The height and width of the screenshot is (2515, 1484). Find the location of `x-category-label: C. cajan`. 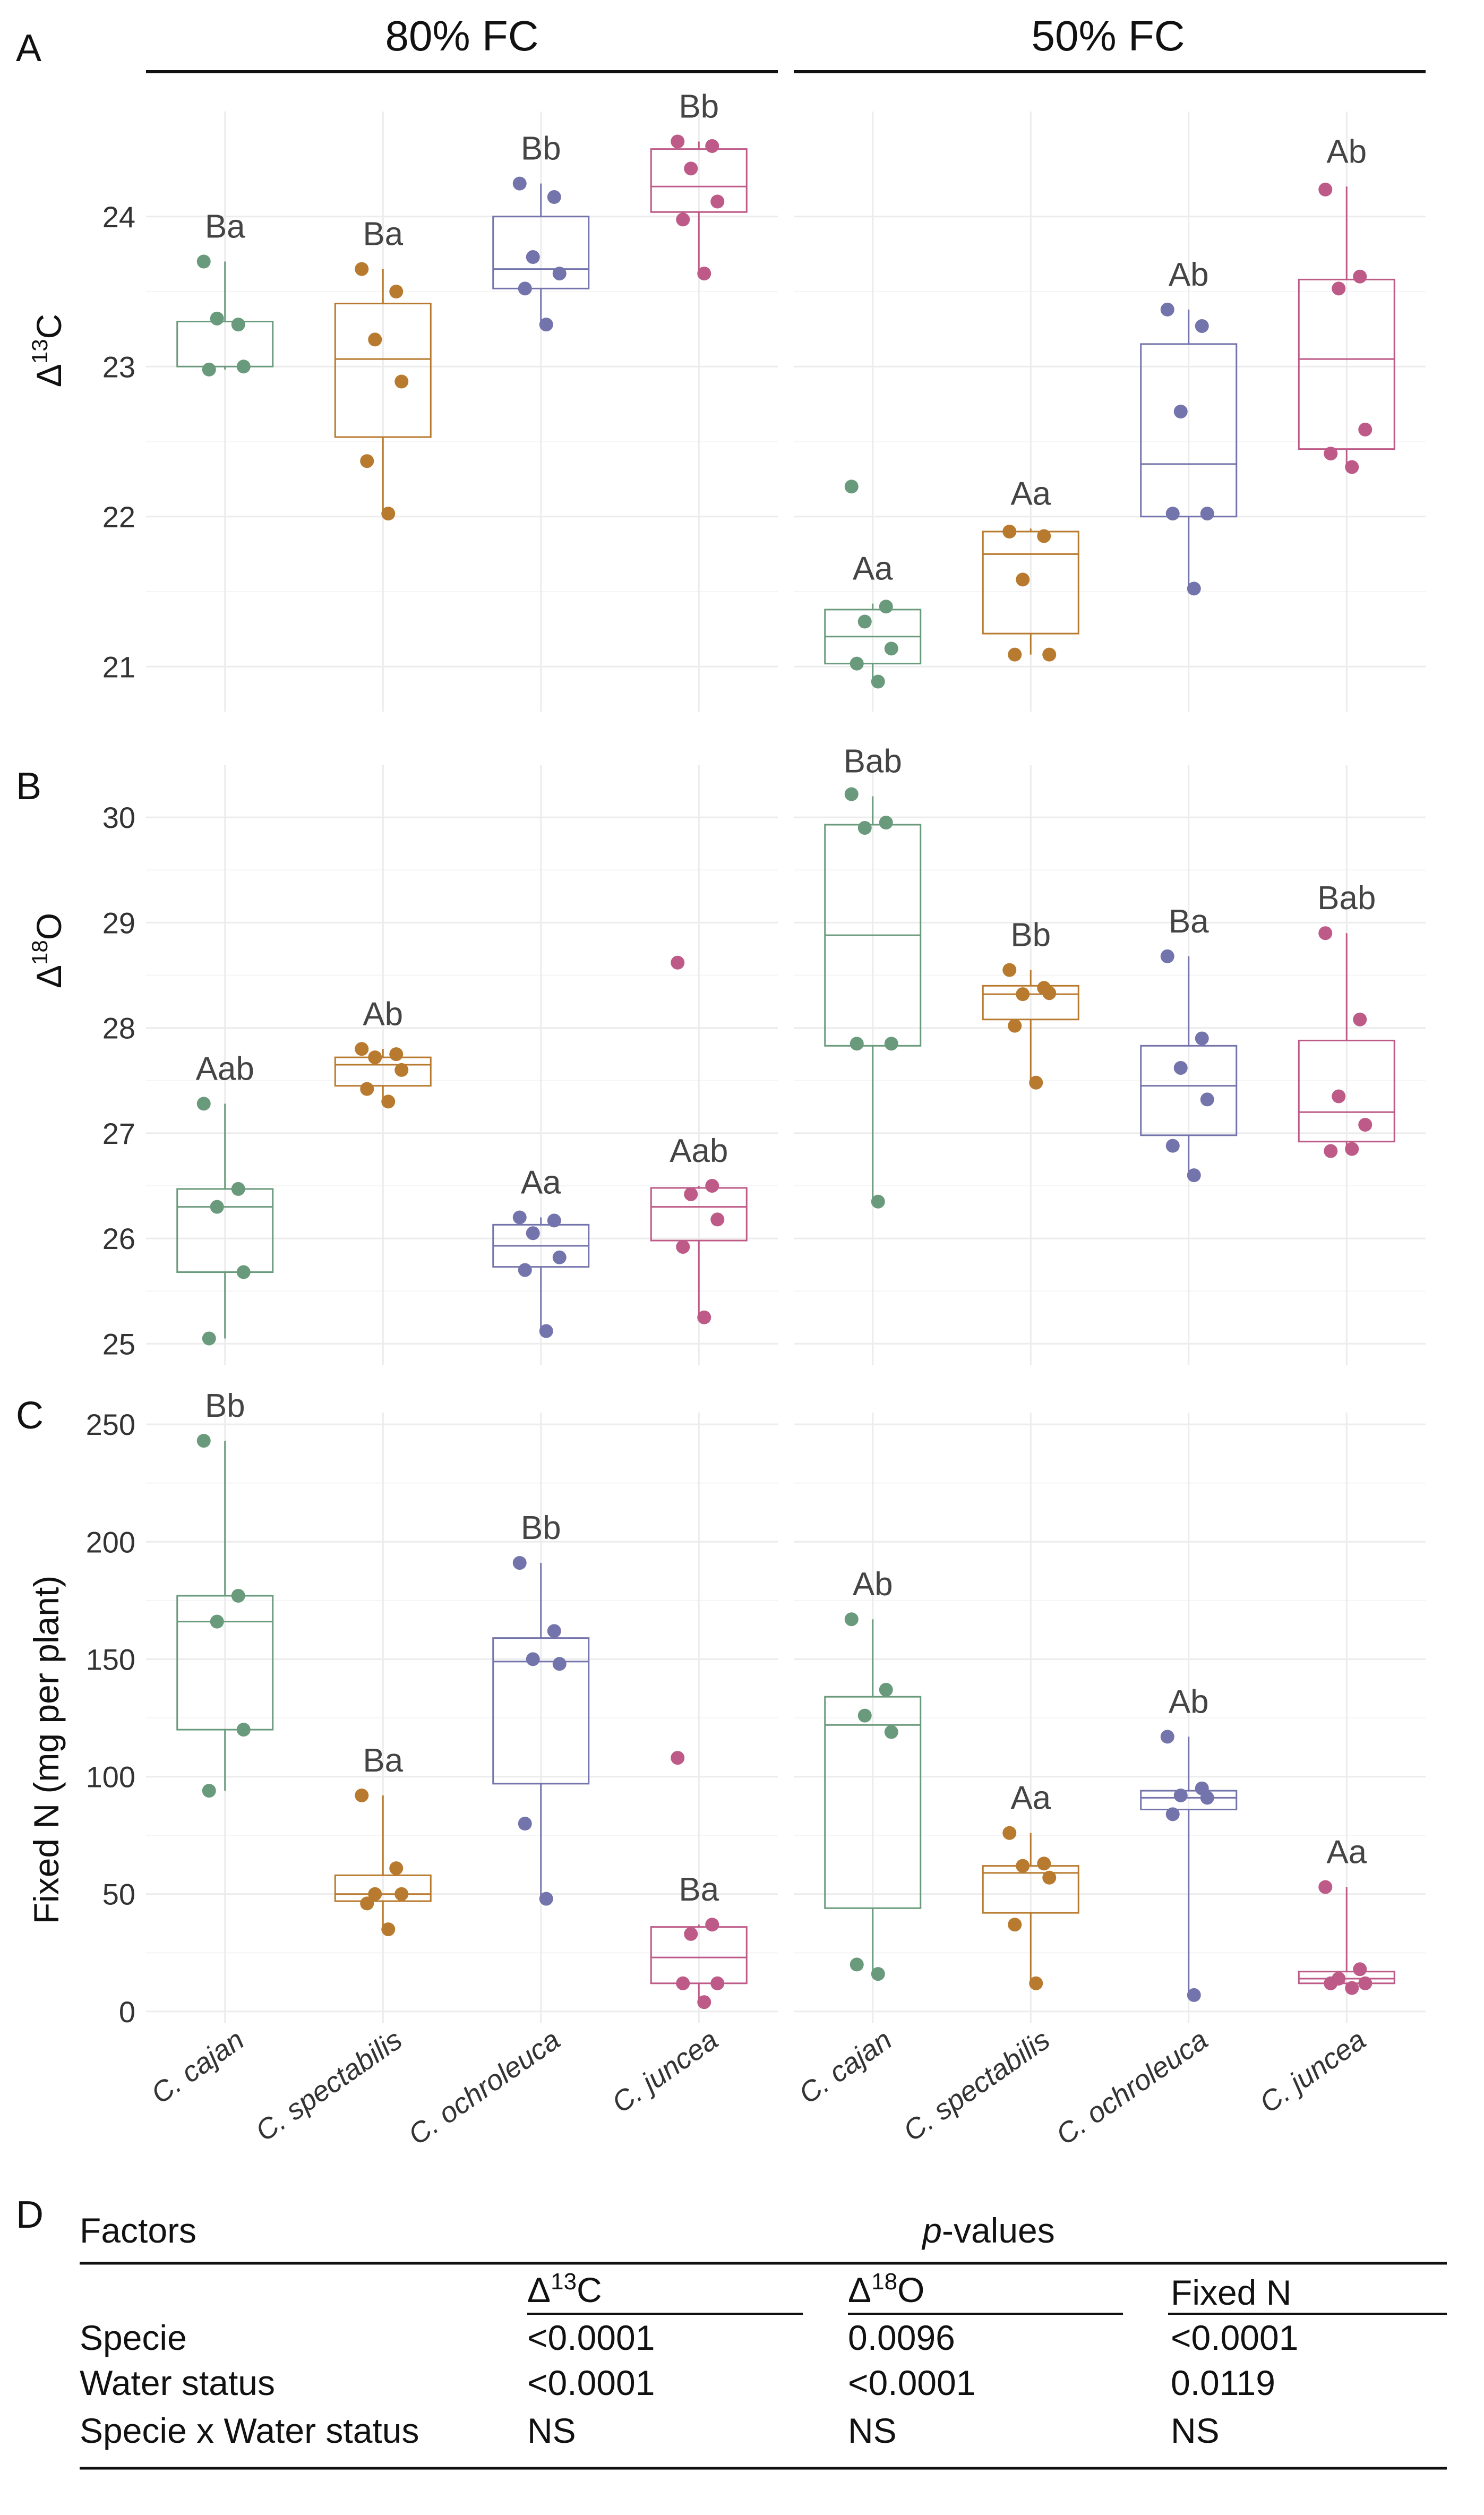

x-category-label: C. cajan is located at coordinates (846, 2067).